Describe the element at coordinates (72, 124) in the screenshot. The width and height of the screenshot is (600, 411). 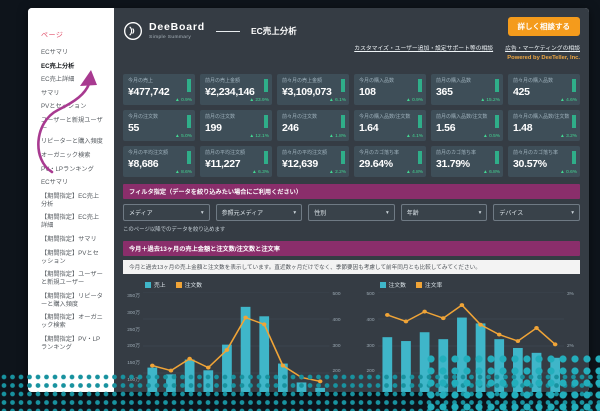
I see `sidebar-item: ユーザーと新規ユーザー` at that location.